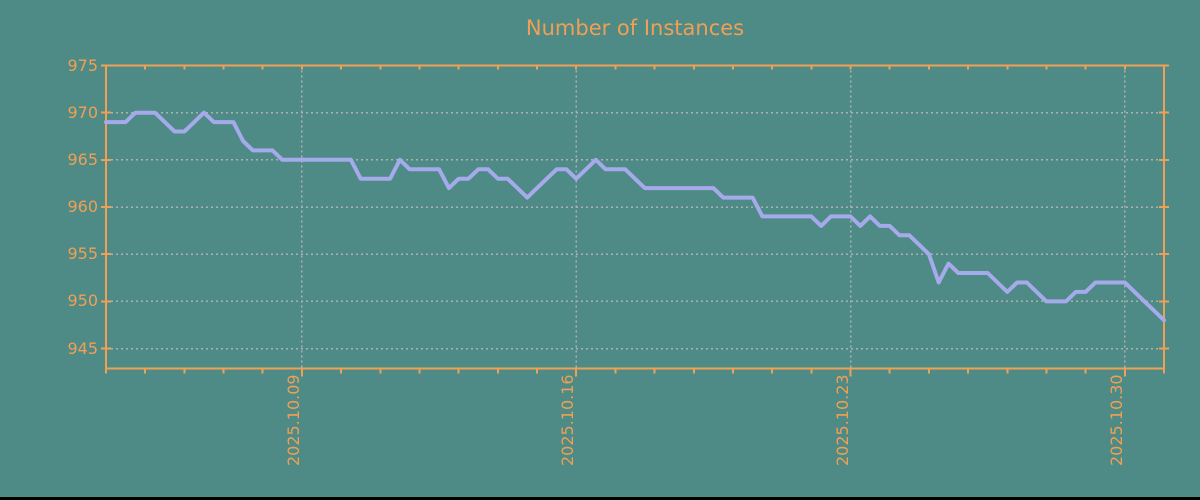 The height and width of the screenshot is (500, 1200). Describe the element at coordinates (82, 206) in the screenshot. I see `y-tick-label: 960` at that location.